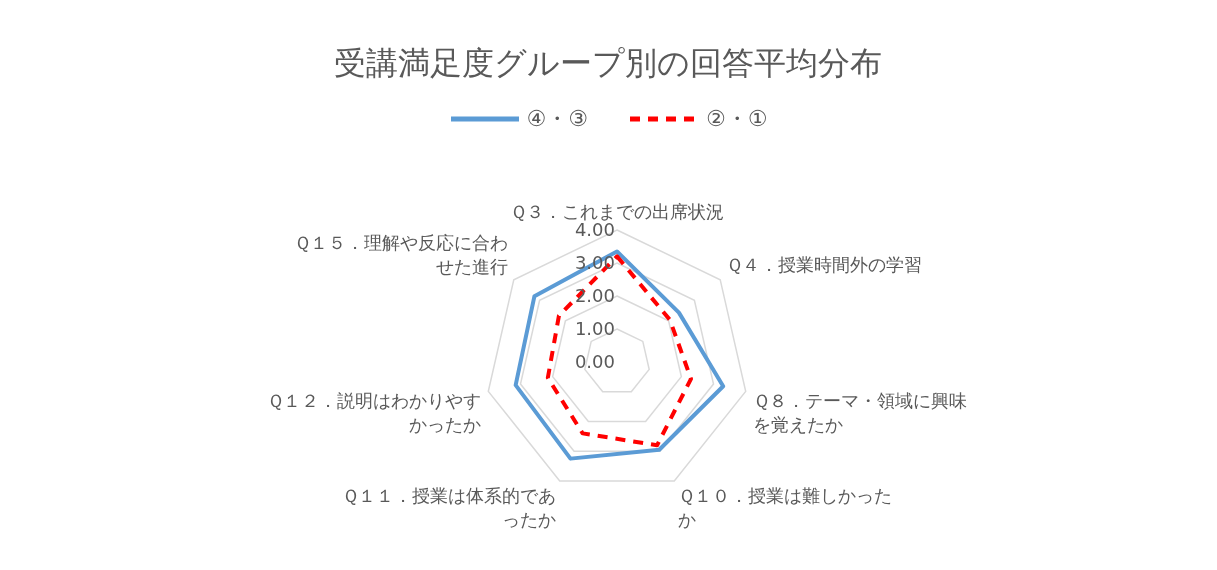 The height and width of the screenshot is (570, 1217). I want to click on spoke-label: Ｑ１２．説明はわかりやすかったか, so click(373, 413).